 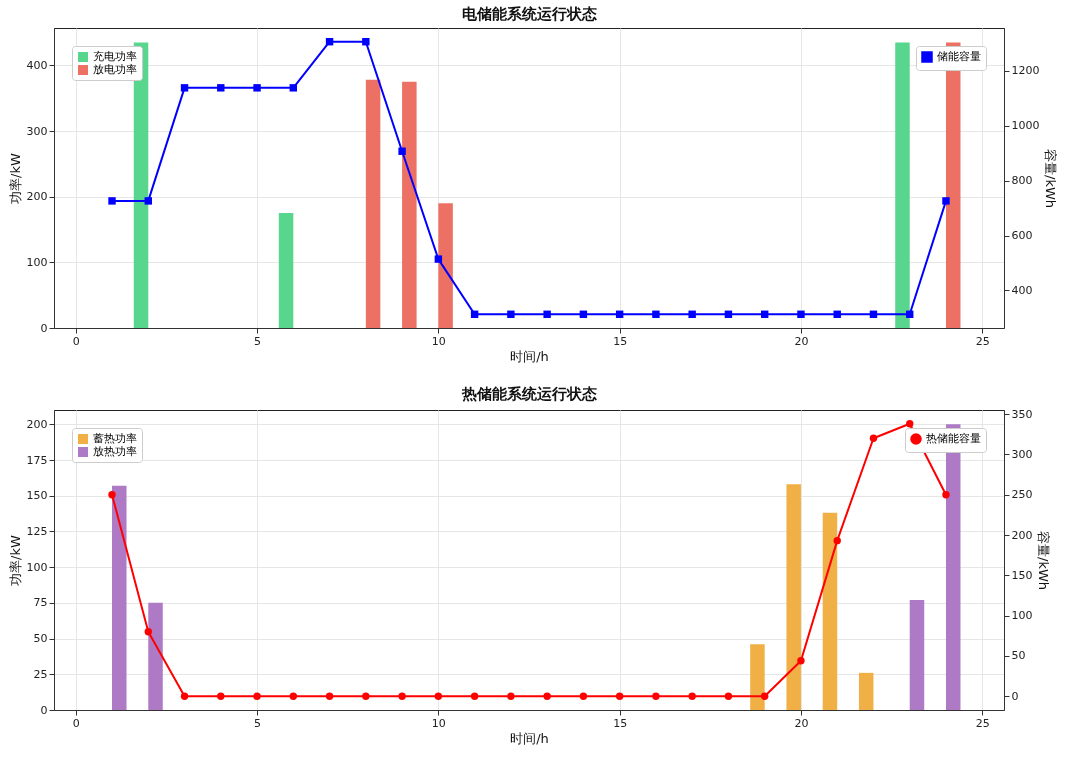 I want to click on y2-tick-label: 350, so click(x=1022, y=414).